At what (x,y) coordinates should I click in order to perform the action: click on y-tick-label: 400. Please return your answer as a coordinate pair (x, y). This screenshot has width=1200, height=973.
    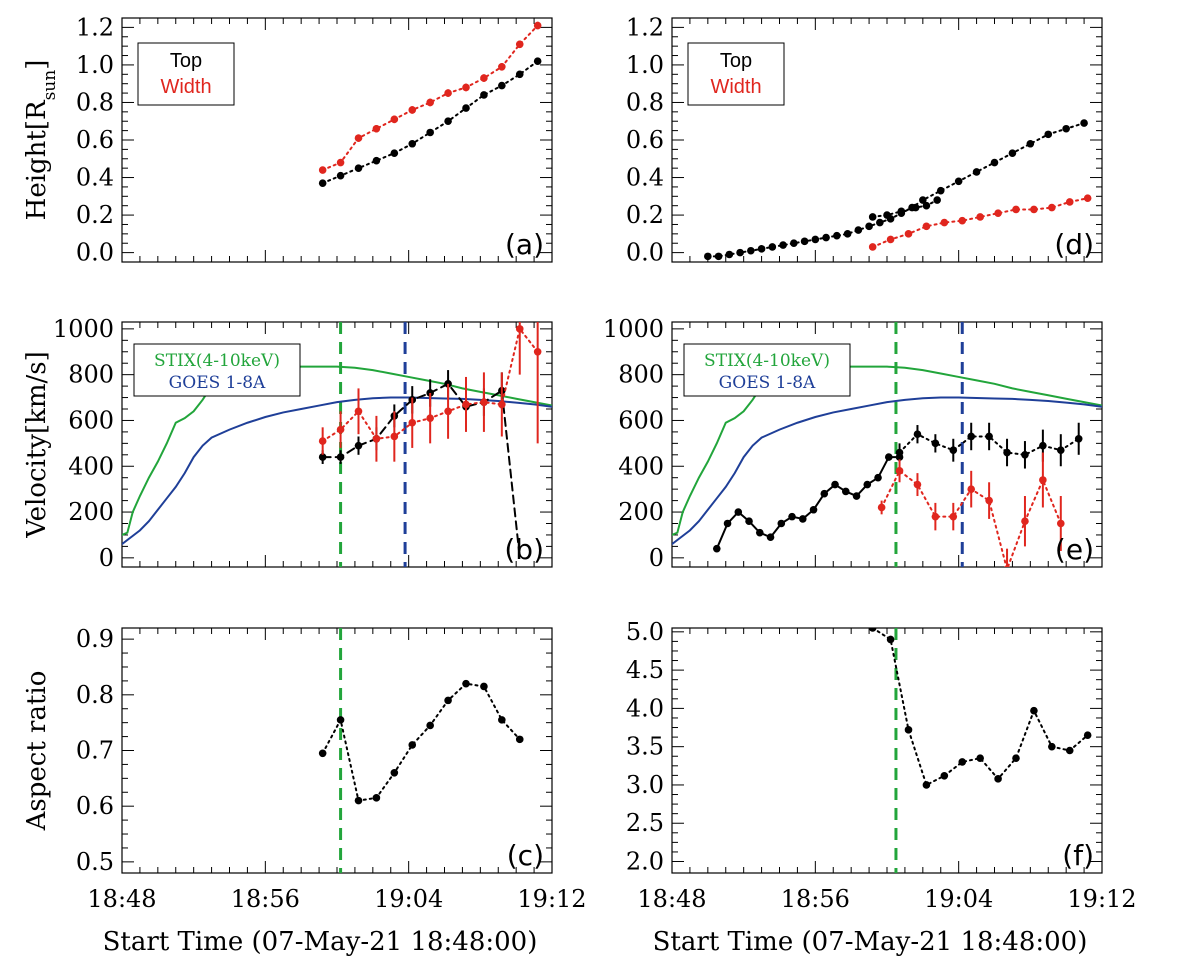
    Looking at the image, I should click on (91, 466).